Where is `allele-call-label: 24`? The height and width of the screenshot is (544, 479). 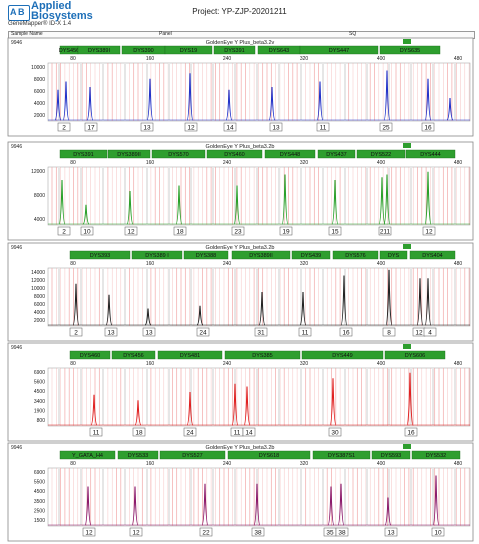 allele-call-label: 24 is located at coordinates (190, 432).